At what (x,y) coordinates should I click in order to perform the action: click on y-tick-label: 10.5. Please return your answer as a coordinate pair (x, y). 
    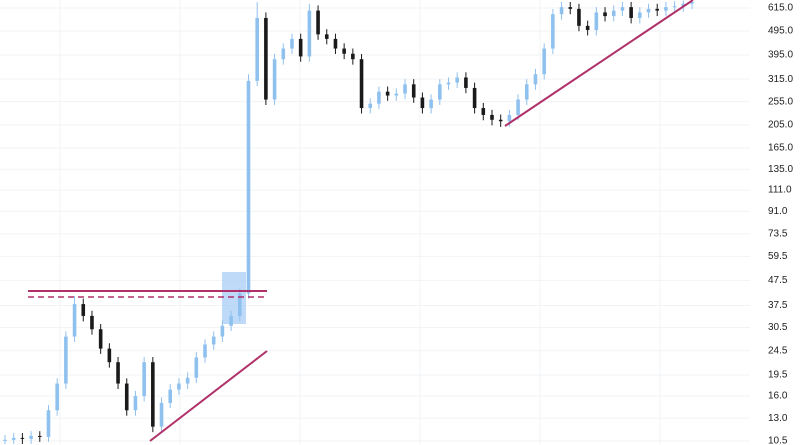
    Looking at the image, I should click on (778, 440).